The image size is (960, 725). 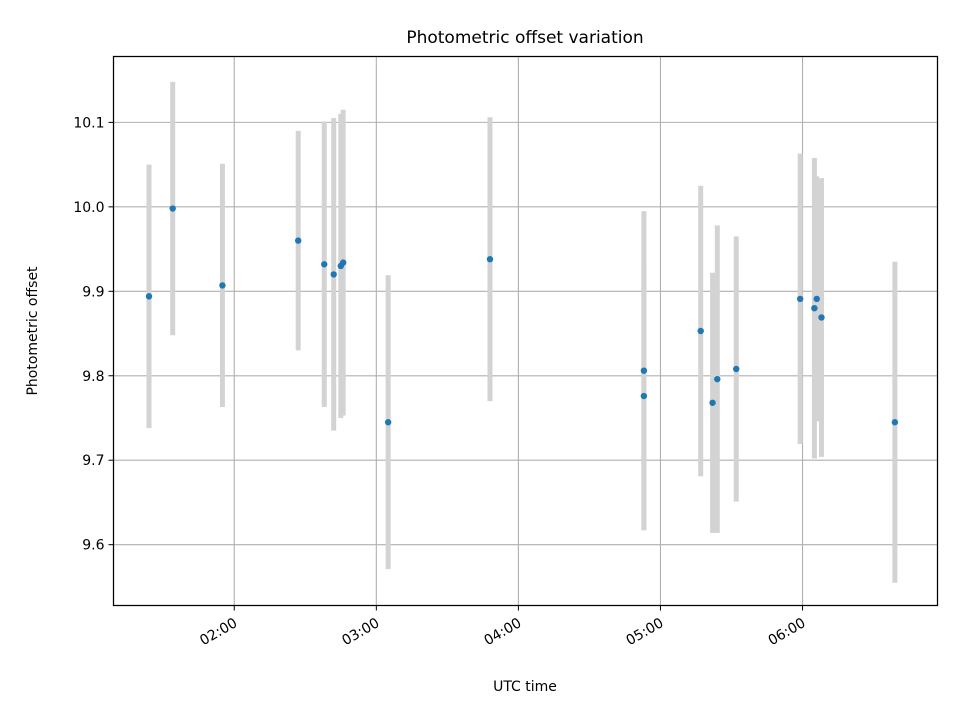 What do you see at coordinates (88, 208) in the screenshot?
I see `y-tick-label: 10.0` at bounding box center [88, 208].